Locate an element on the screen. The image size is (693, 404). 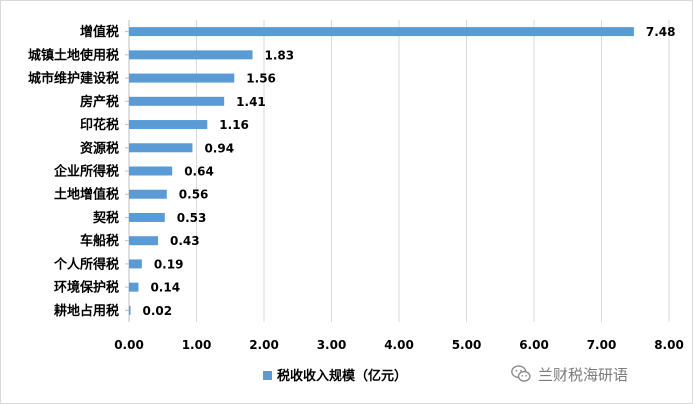
category-label: 契税 is located at coordinates (105, 218).